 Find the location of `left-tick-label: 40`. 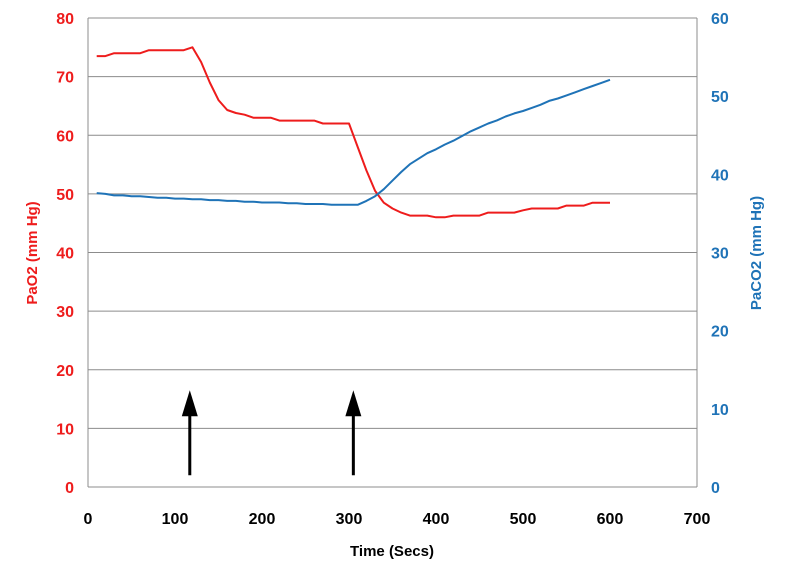

left-tick-label: 40 is located at coordinates (65, 254).